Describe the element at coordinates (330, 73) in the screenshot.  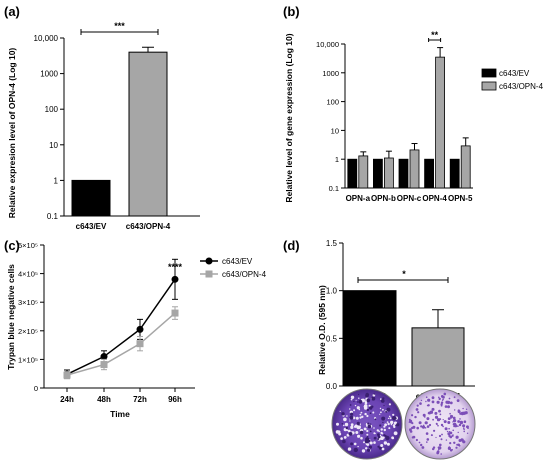
I see `panel-b-ytick-label: 1000` at that location.